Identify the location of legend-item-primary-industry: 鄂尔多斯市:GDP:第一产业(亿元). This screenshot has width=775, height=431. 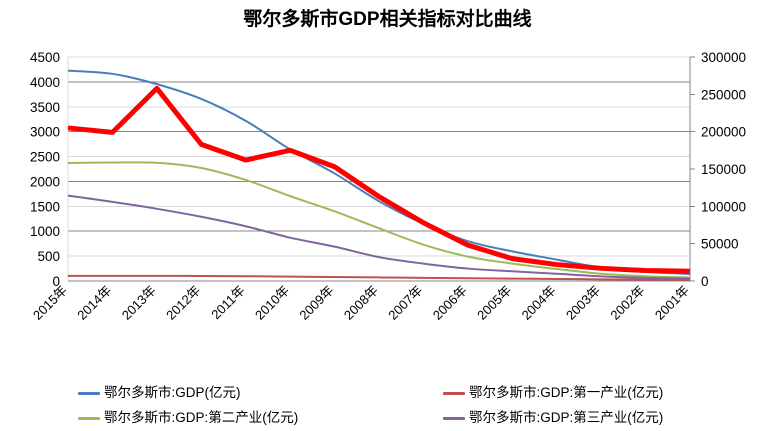
(553, 393).